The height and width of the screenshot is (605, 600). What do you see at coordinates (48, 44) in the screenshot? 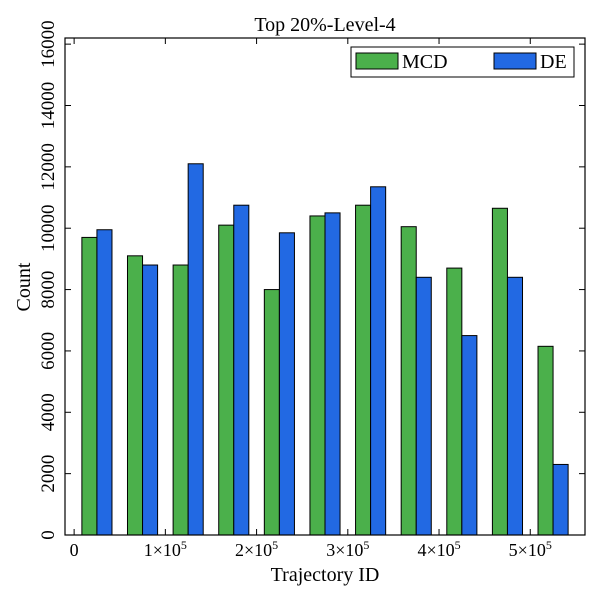
I see `y-tick-label: 16000` at bounding box center [48, 44].